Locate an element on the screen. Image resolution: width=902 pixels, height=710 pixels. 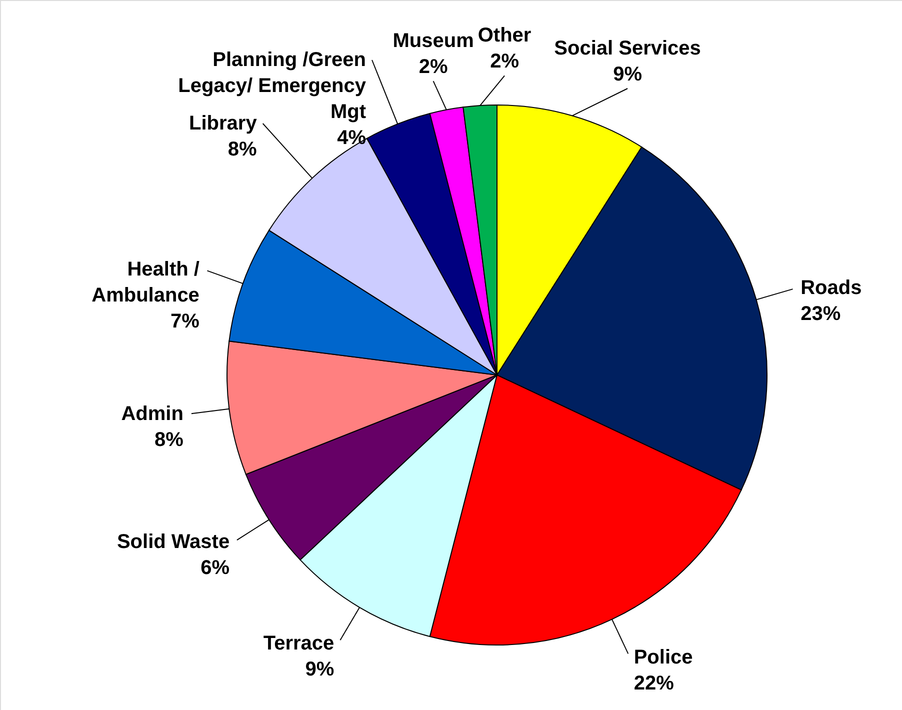
slice-label: Roads is located at coordinates (831, 287).